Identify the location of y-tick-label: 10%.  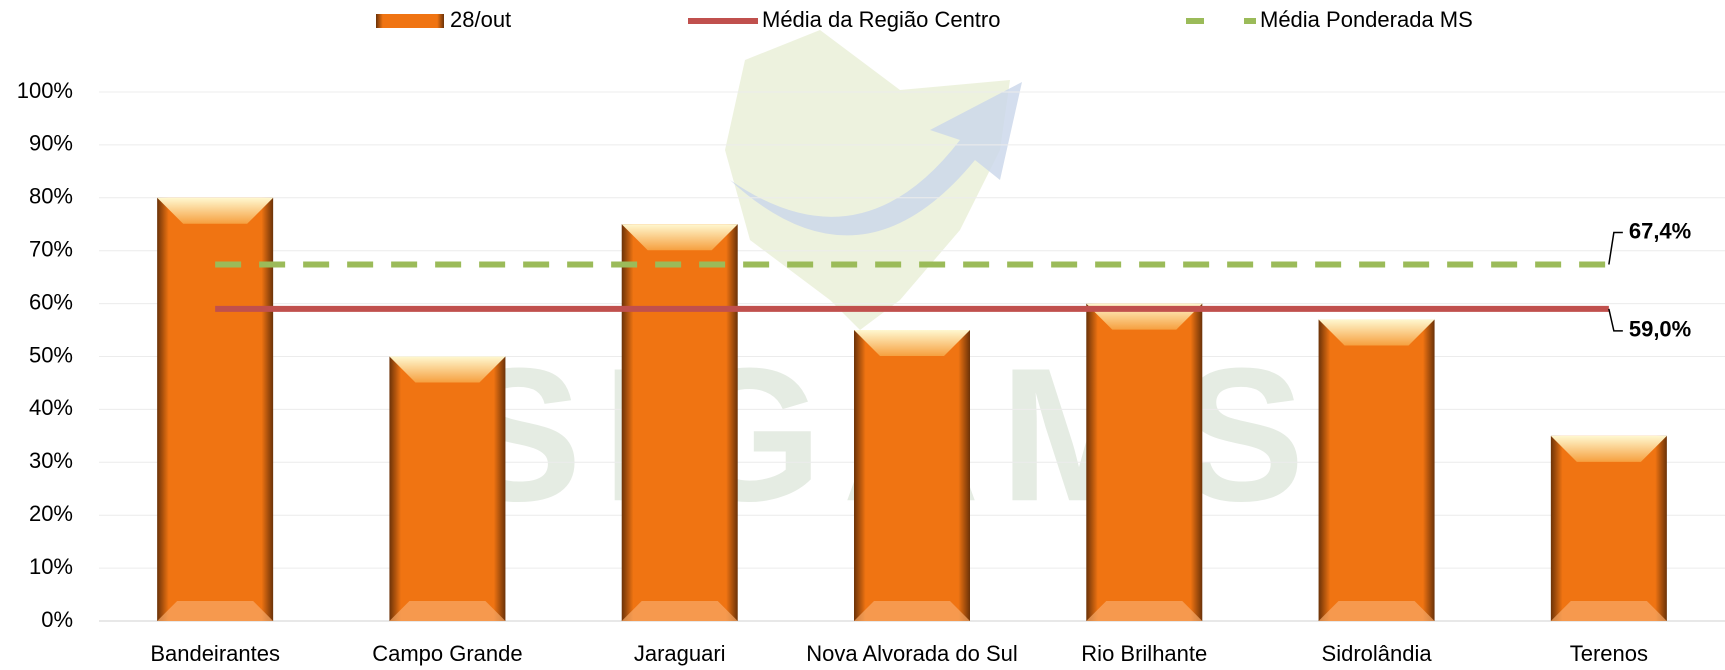
(51, 566).